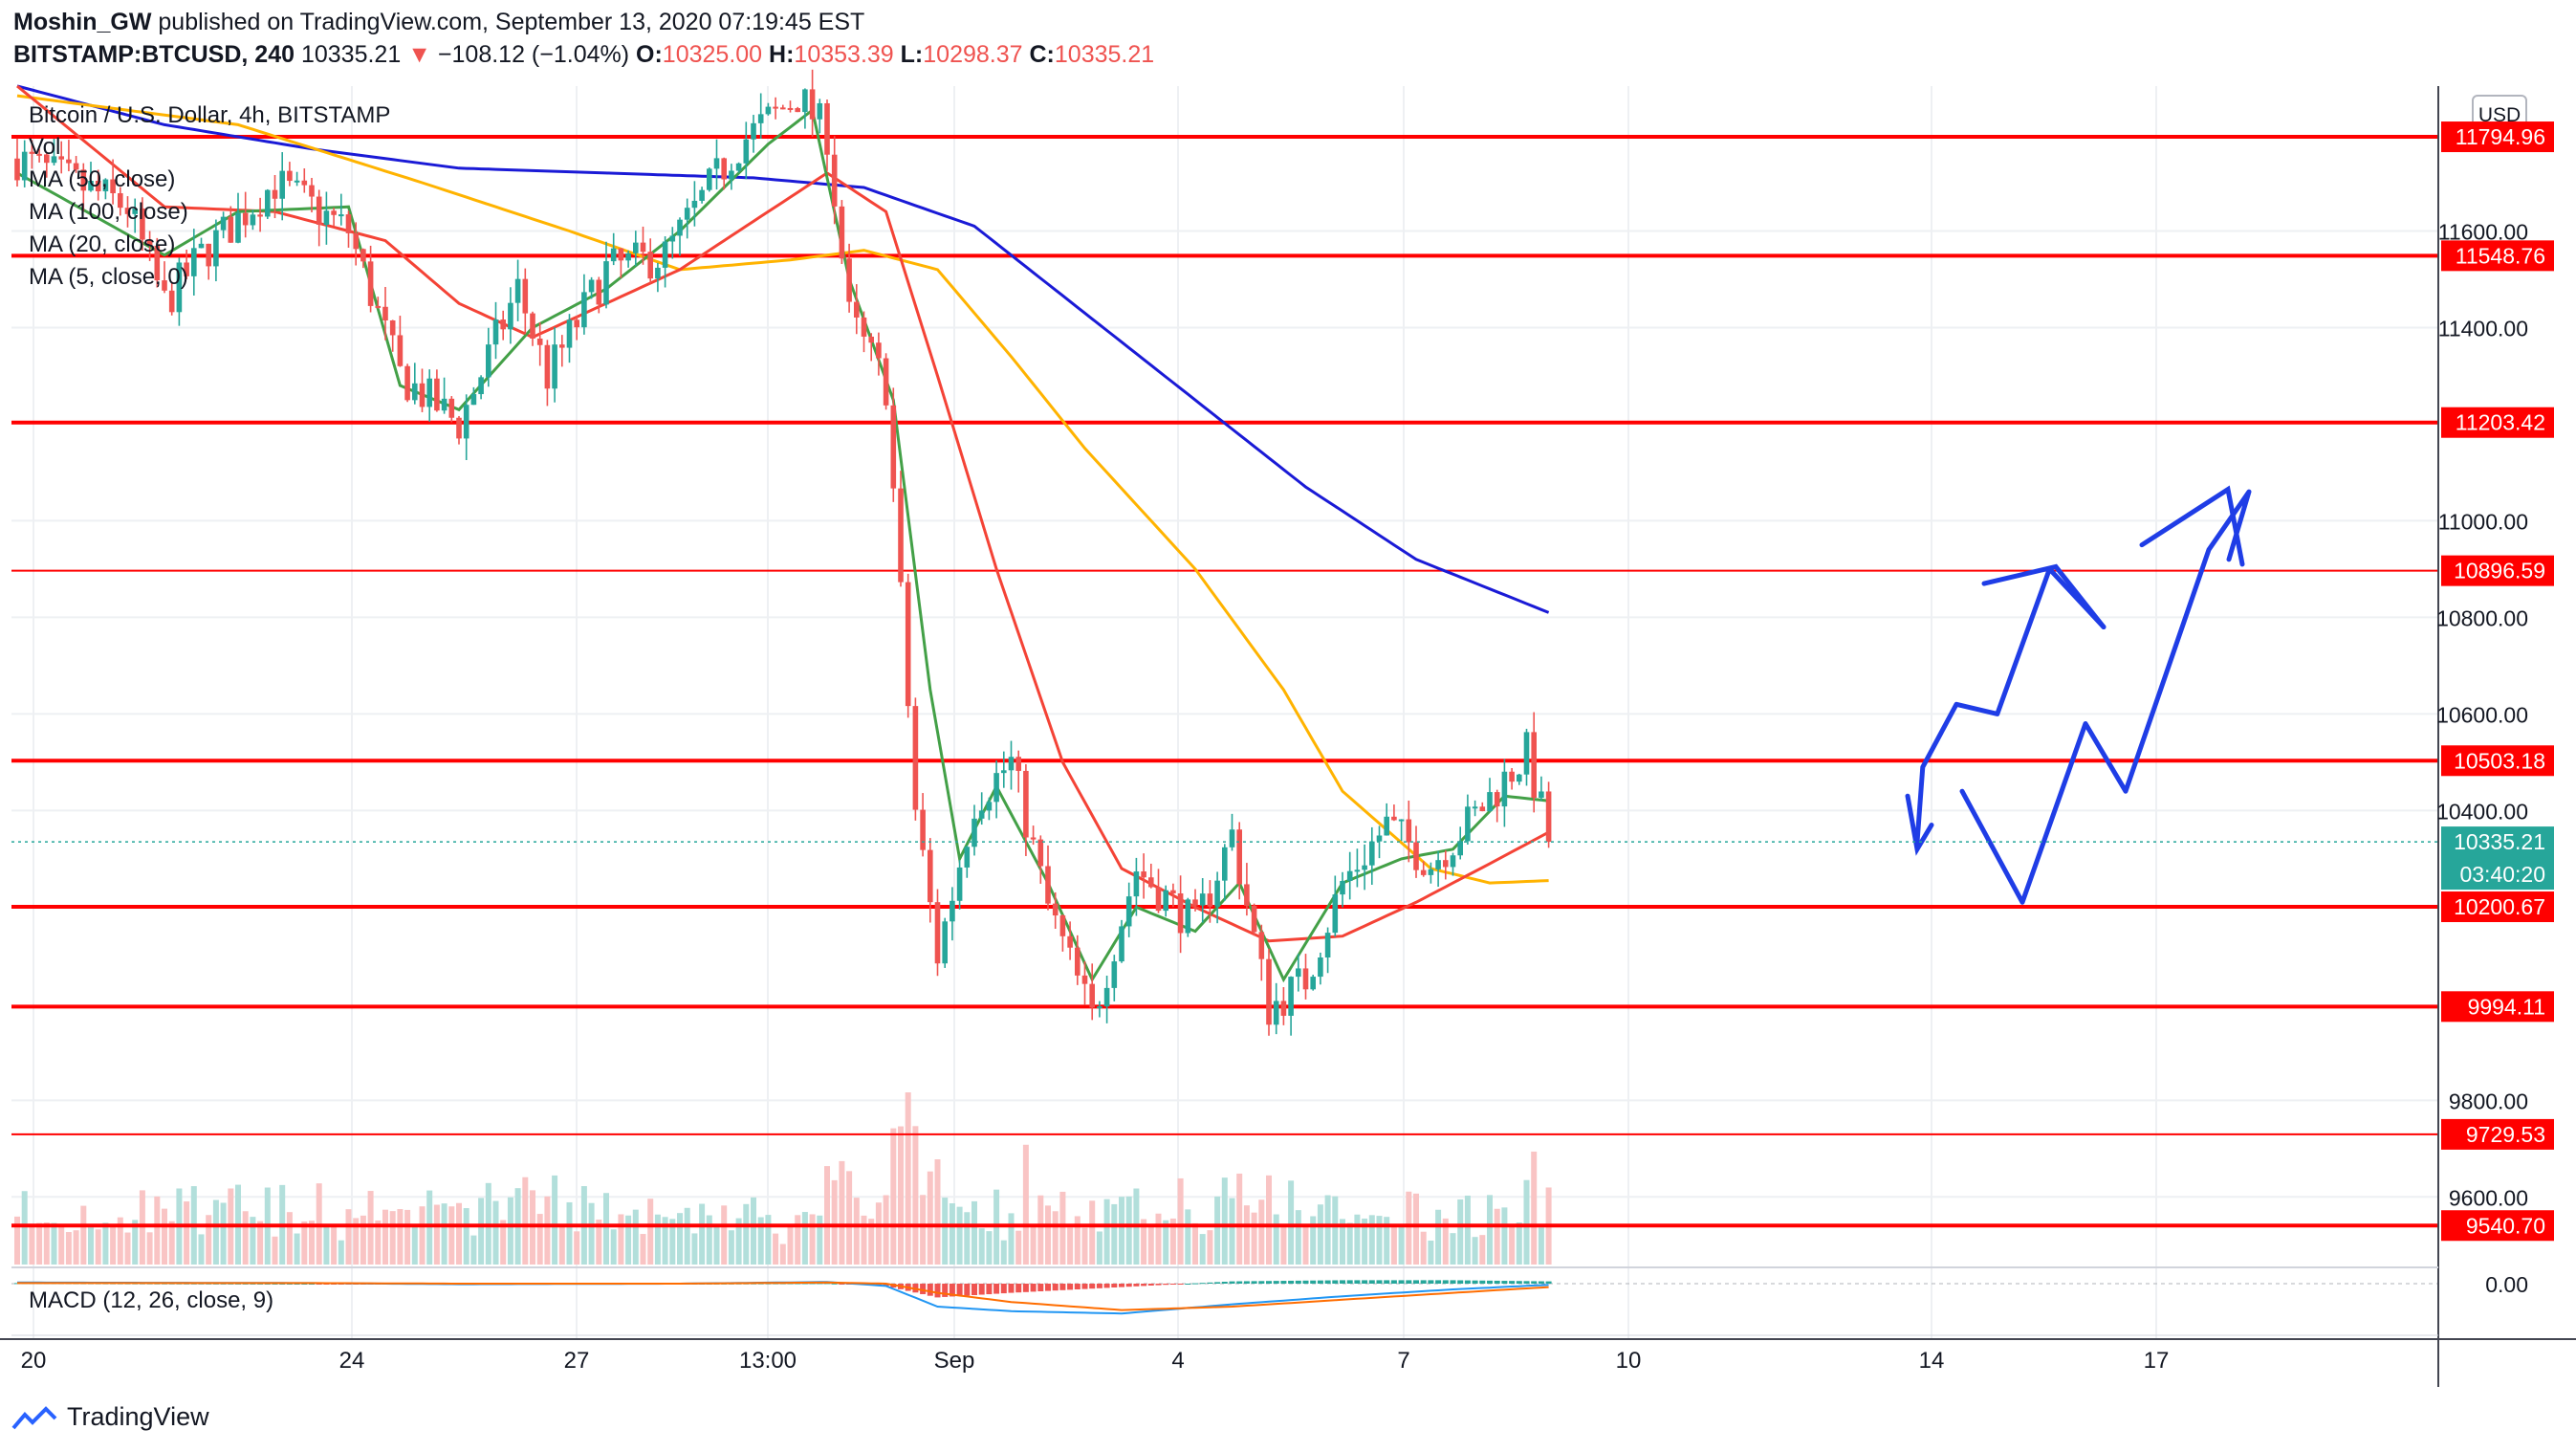 Image resolution: width=2576 pixels, height=1452 pixels. Describe the element at coordinates (209, 115) in the screenshot. I see `legend-title: Bitcoin / U.S. Dollar, 4h, BITSTAMP` at that location.